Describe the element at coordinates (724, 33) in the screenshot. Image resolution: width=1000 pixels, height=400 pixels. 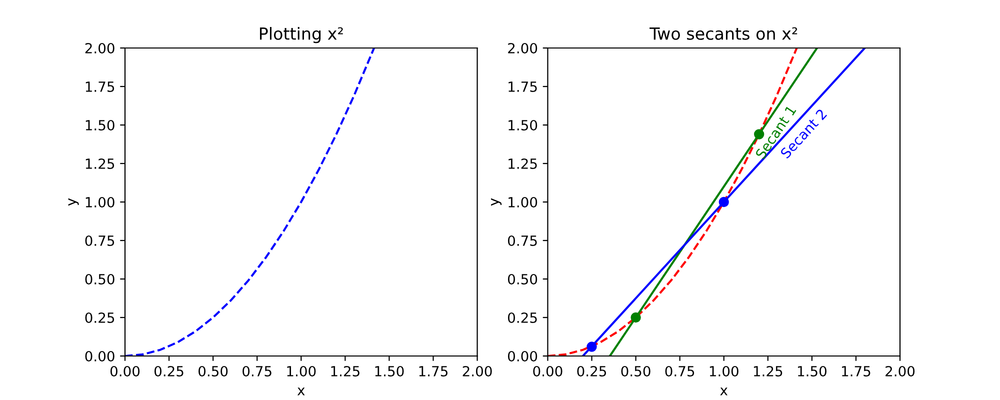
I see `chart-title: Two secants on x²` at that location.